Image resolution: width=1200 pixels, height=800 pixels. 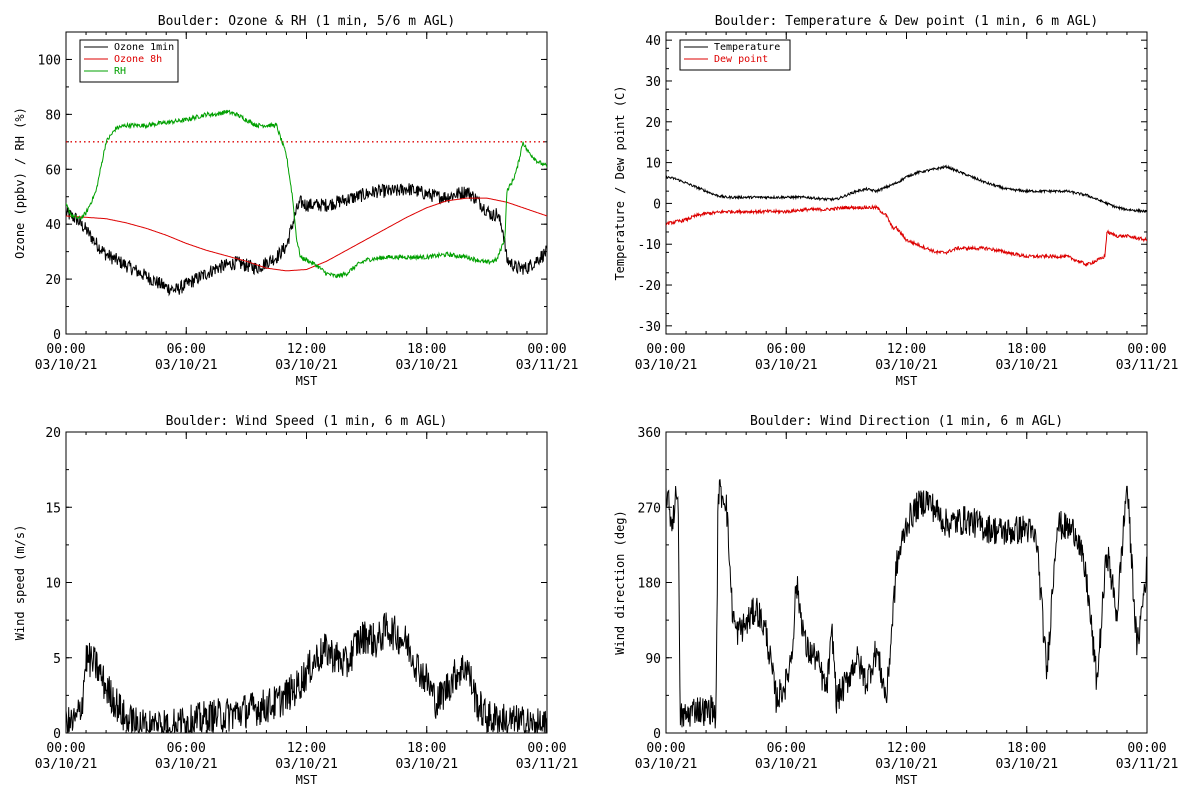 I want to click on y-axis-label: Wind speed (m/s), so click(x=20, y=583).